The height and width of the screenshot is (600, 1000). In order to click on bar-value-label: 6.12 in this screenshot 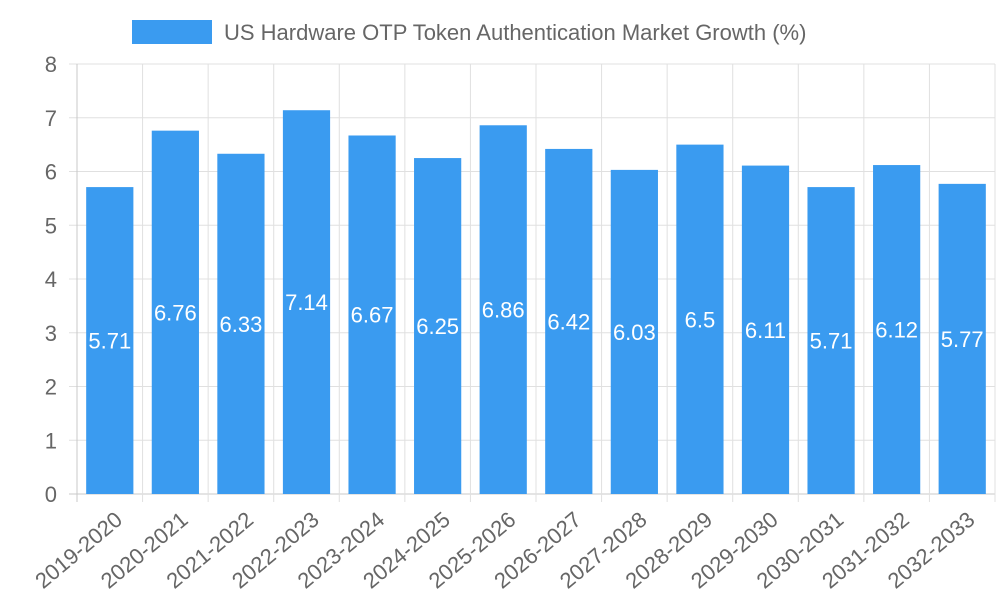, I will do `click(896, 330)`.